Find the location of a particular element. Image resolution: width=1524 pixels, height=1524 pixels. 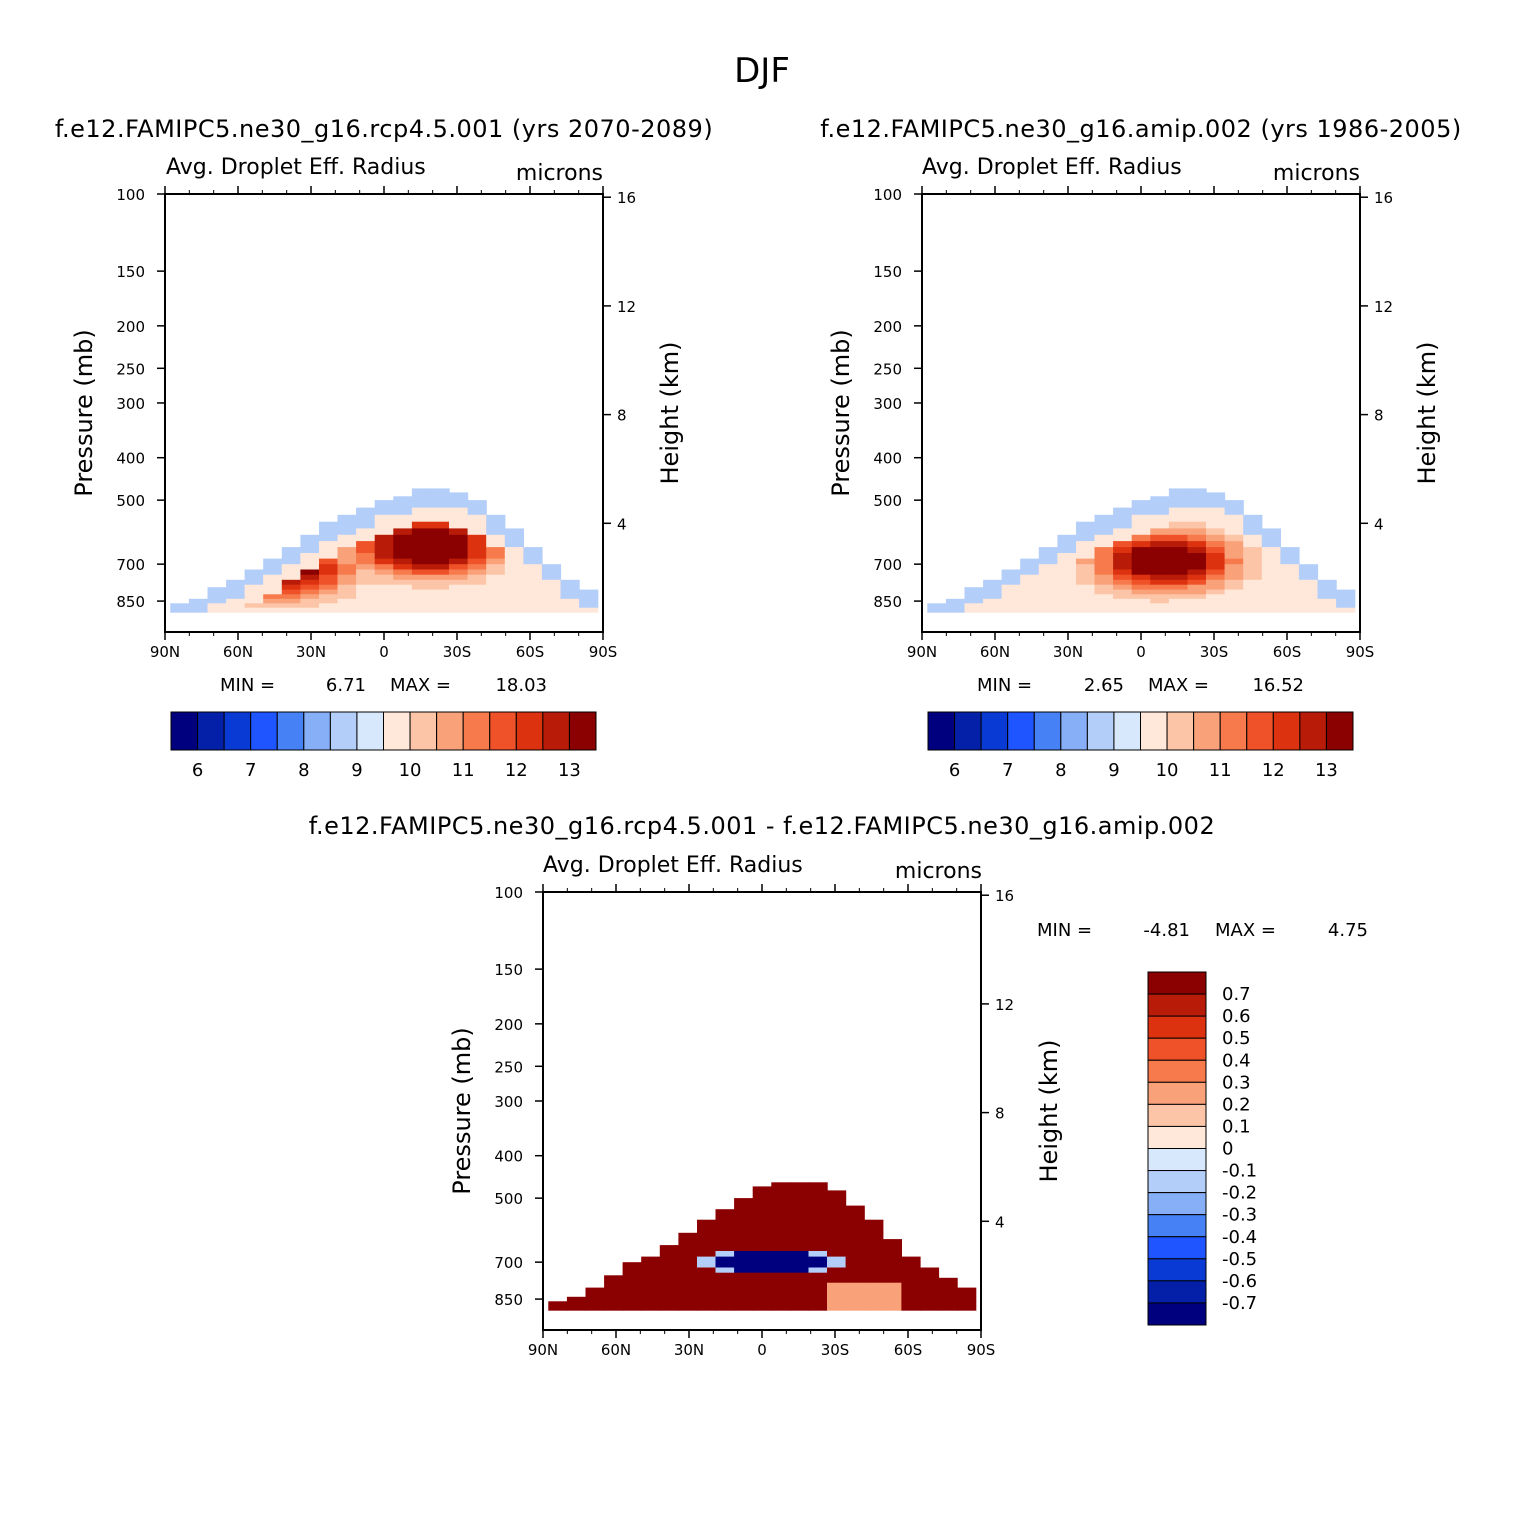

y2-tick-label: 4 is located at coordinates (1000, 1222).